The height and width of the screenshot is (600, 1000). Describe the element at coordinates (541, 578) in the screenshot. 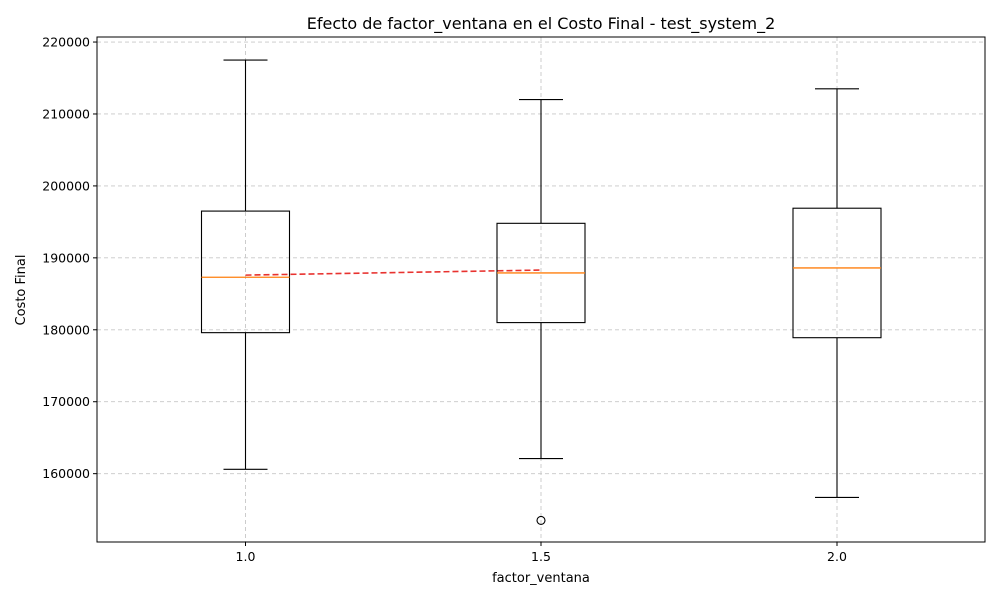

I see `x-axis-label: factor_ventana` at that location.